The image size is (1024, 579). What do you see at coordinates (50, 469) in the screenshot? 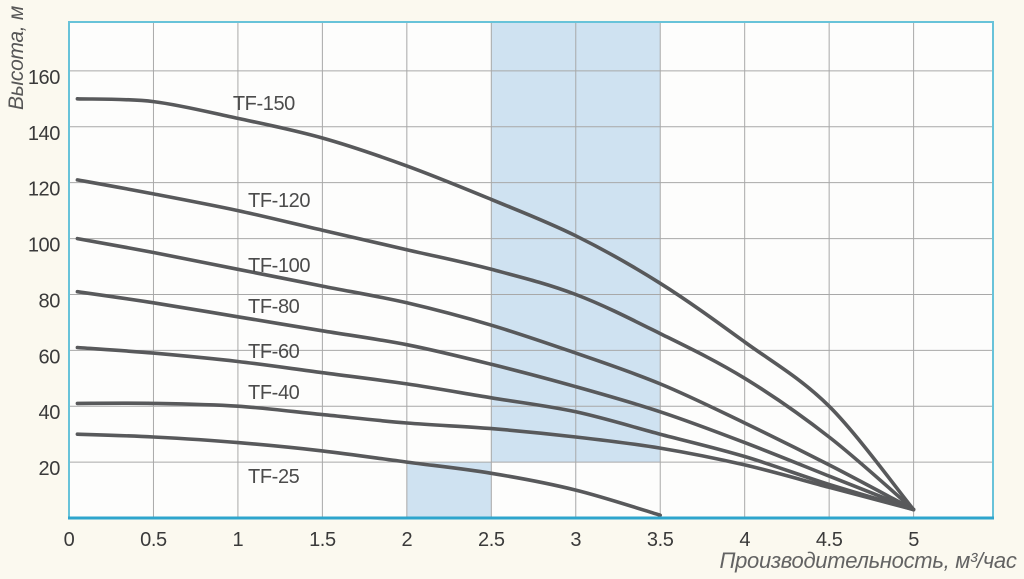
I see `y-tick-label: 20` at bounding box center [50, 469].